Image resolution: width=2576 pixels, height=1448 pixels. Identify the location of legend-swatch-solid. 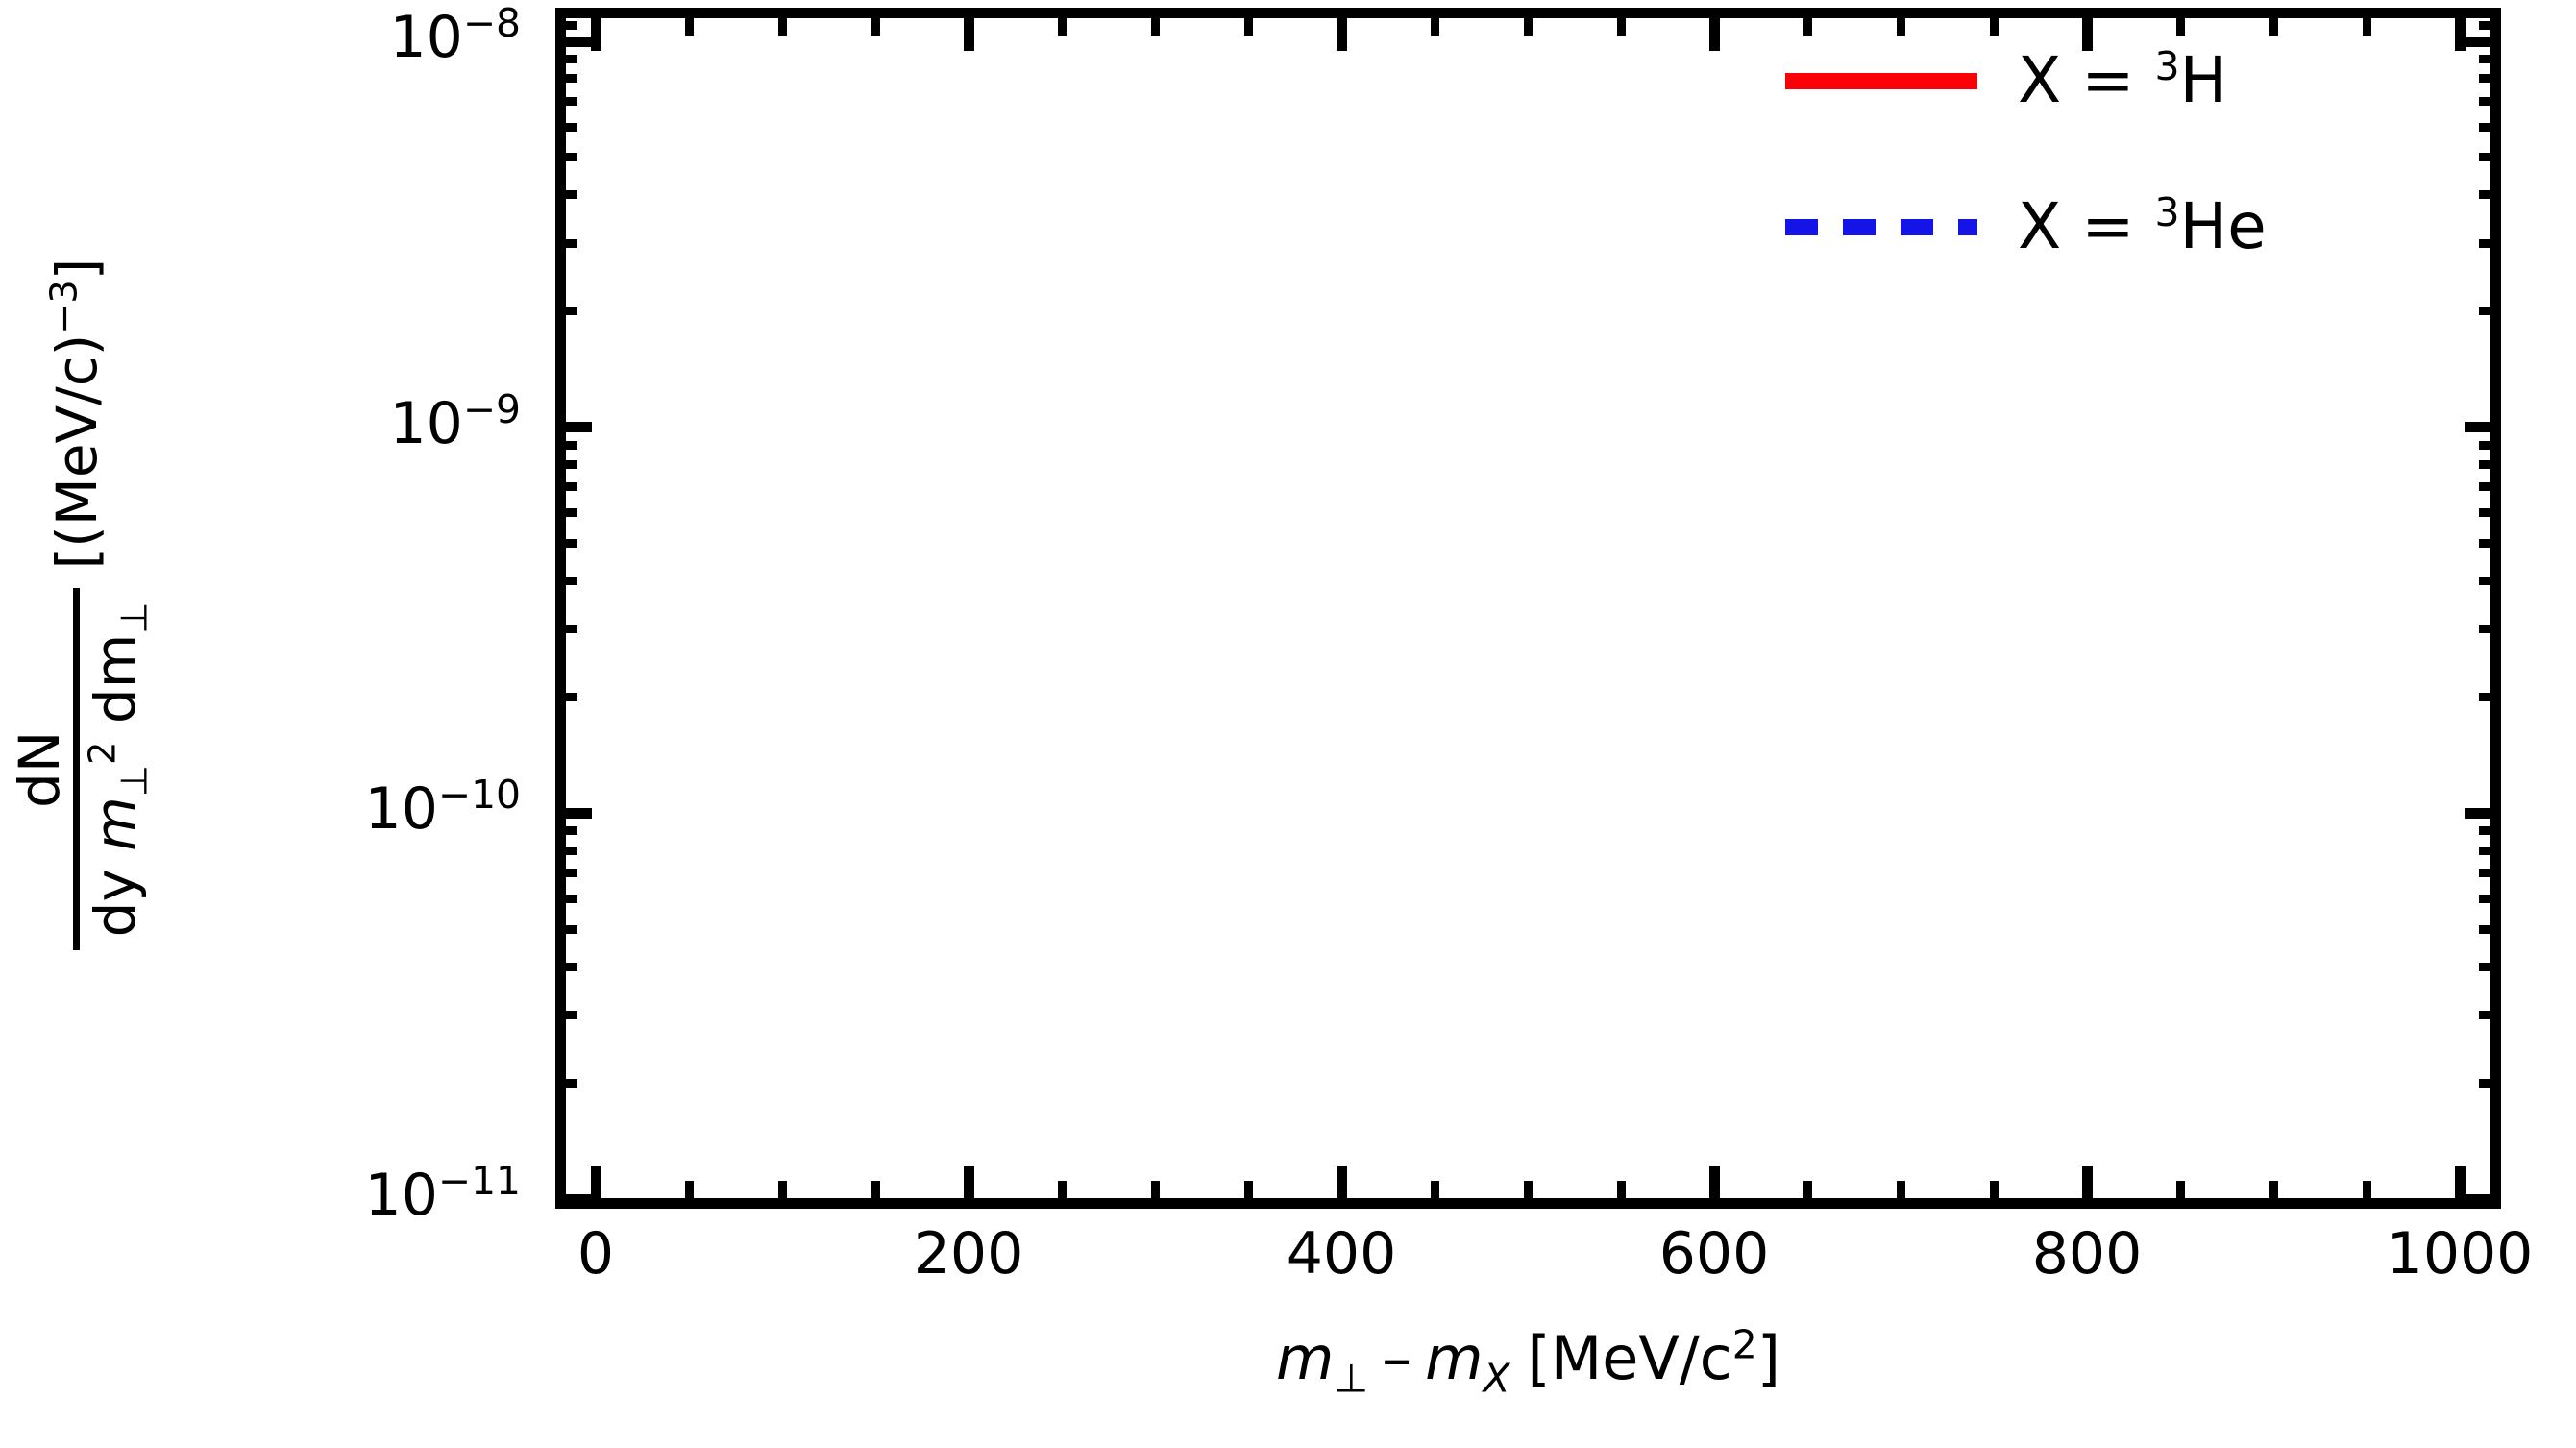
(1881, 80).